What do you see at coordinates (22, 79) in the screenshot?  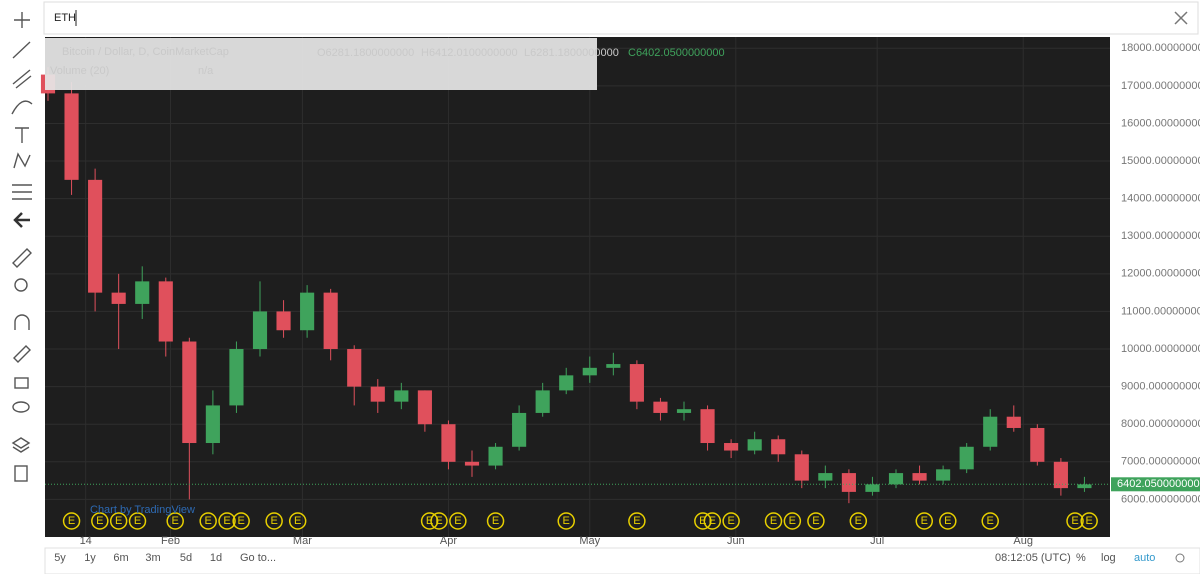 I see `pitchfork-tool` at bounding box center [22, 79].